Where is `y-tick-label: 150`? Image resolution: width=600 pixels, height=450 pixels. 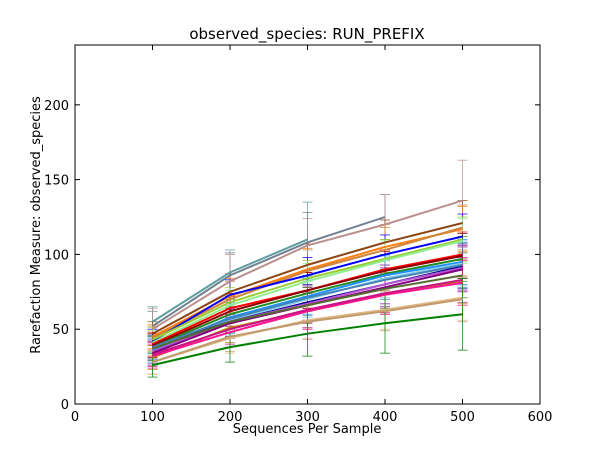 y-tick-label: 150 is located at coordinates (56, 181).